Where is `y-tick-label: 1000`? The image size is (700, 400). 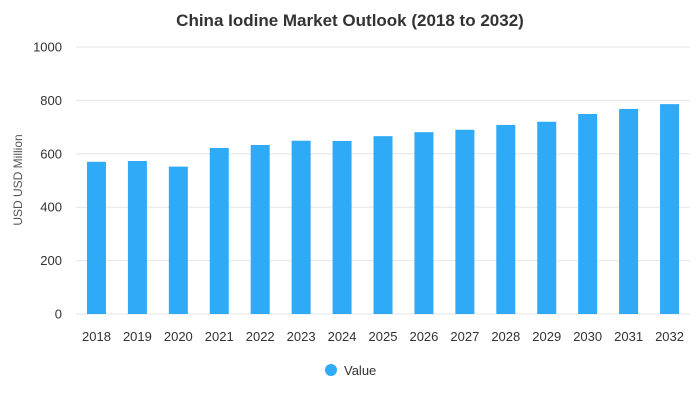 y-tick-label: 1000 is located at coordinates (47, 47).